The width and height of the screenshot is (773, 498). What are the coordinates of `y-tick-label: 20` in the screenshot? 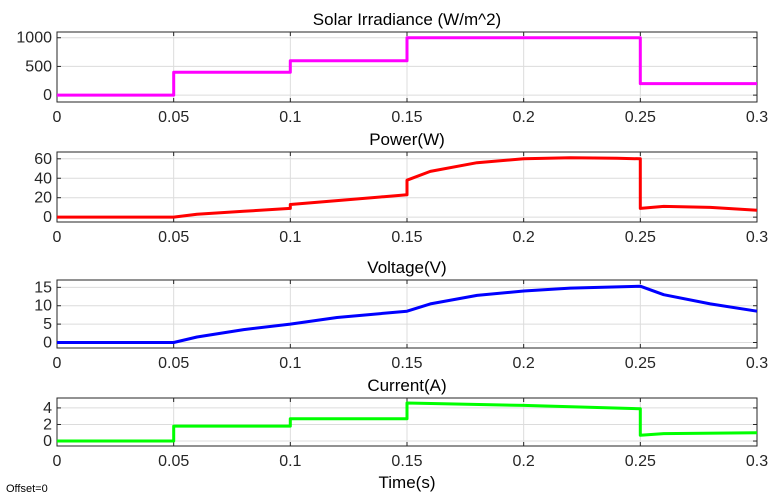 It's located at (43, 198).